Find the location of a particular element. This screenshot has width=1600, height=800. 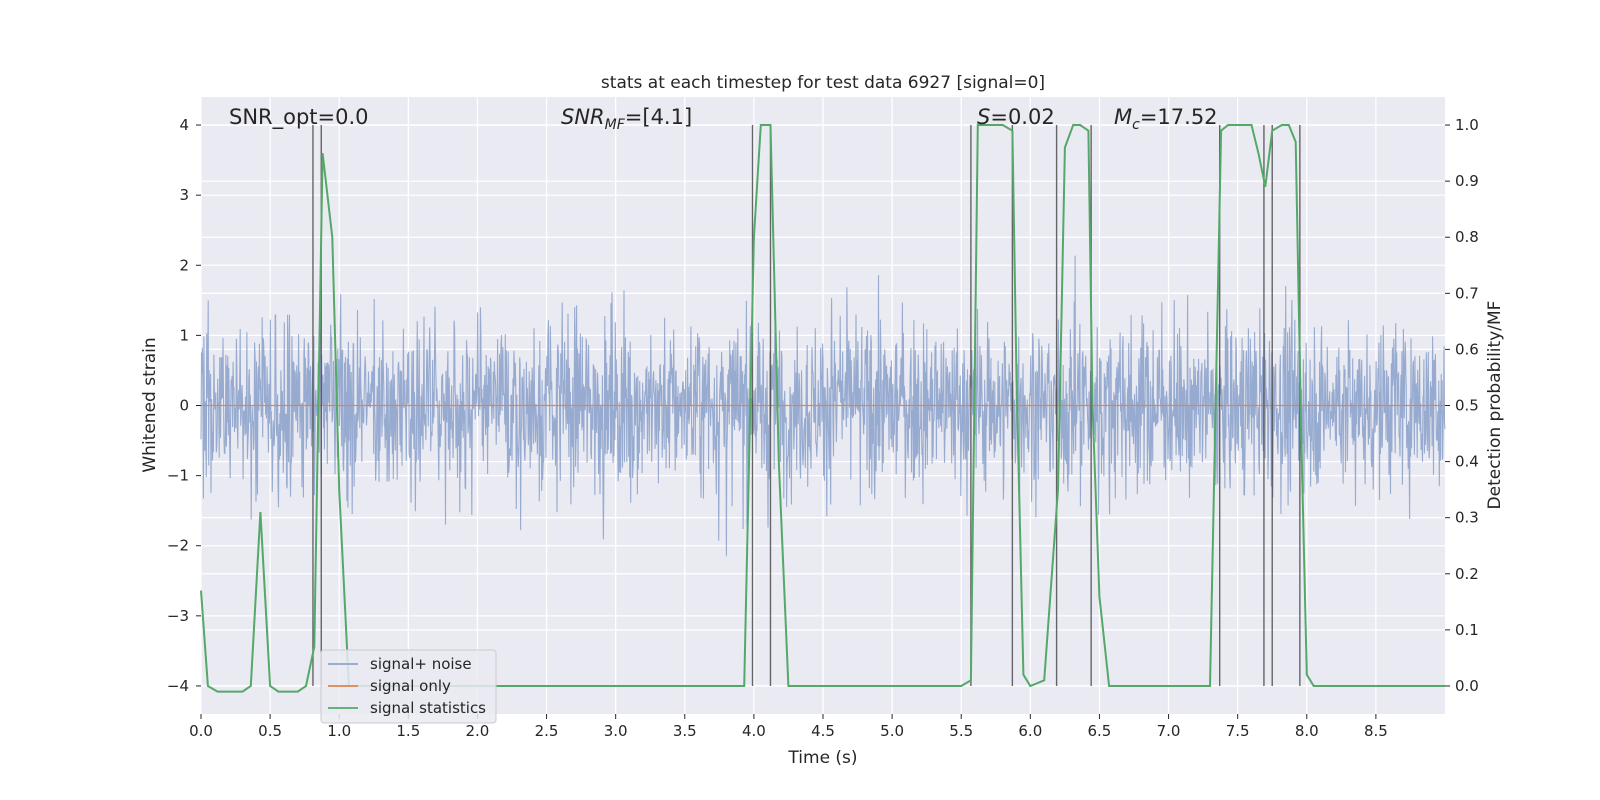

y-right-tick-label: 1.0 is located at coordinates (1467, 125).